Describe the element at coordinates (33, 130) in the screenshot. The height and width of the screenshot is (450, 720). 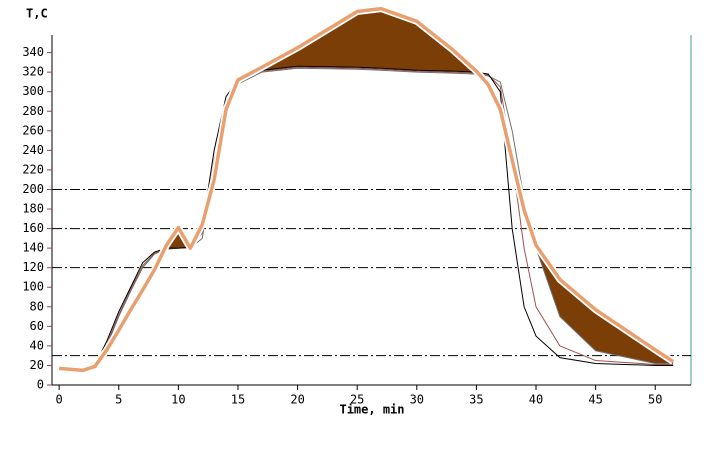
I see `y-tick-label: 260` at that location.